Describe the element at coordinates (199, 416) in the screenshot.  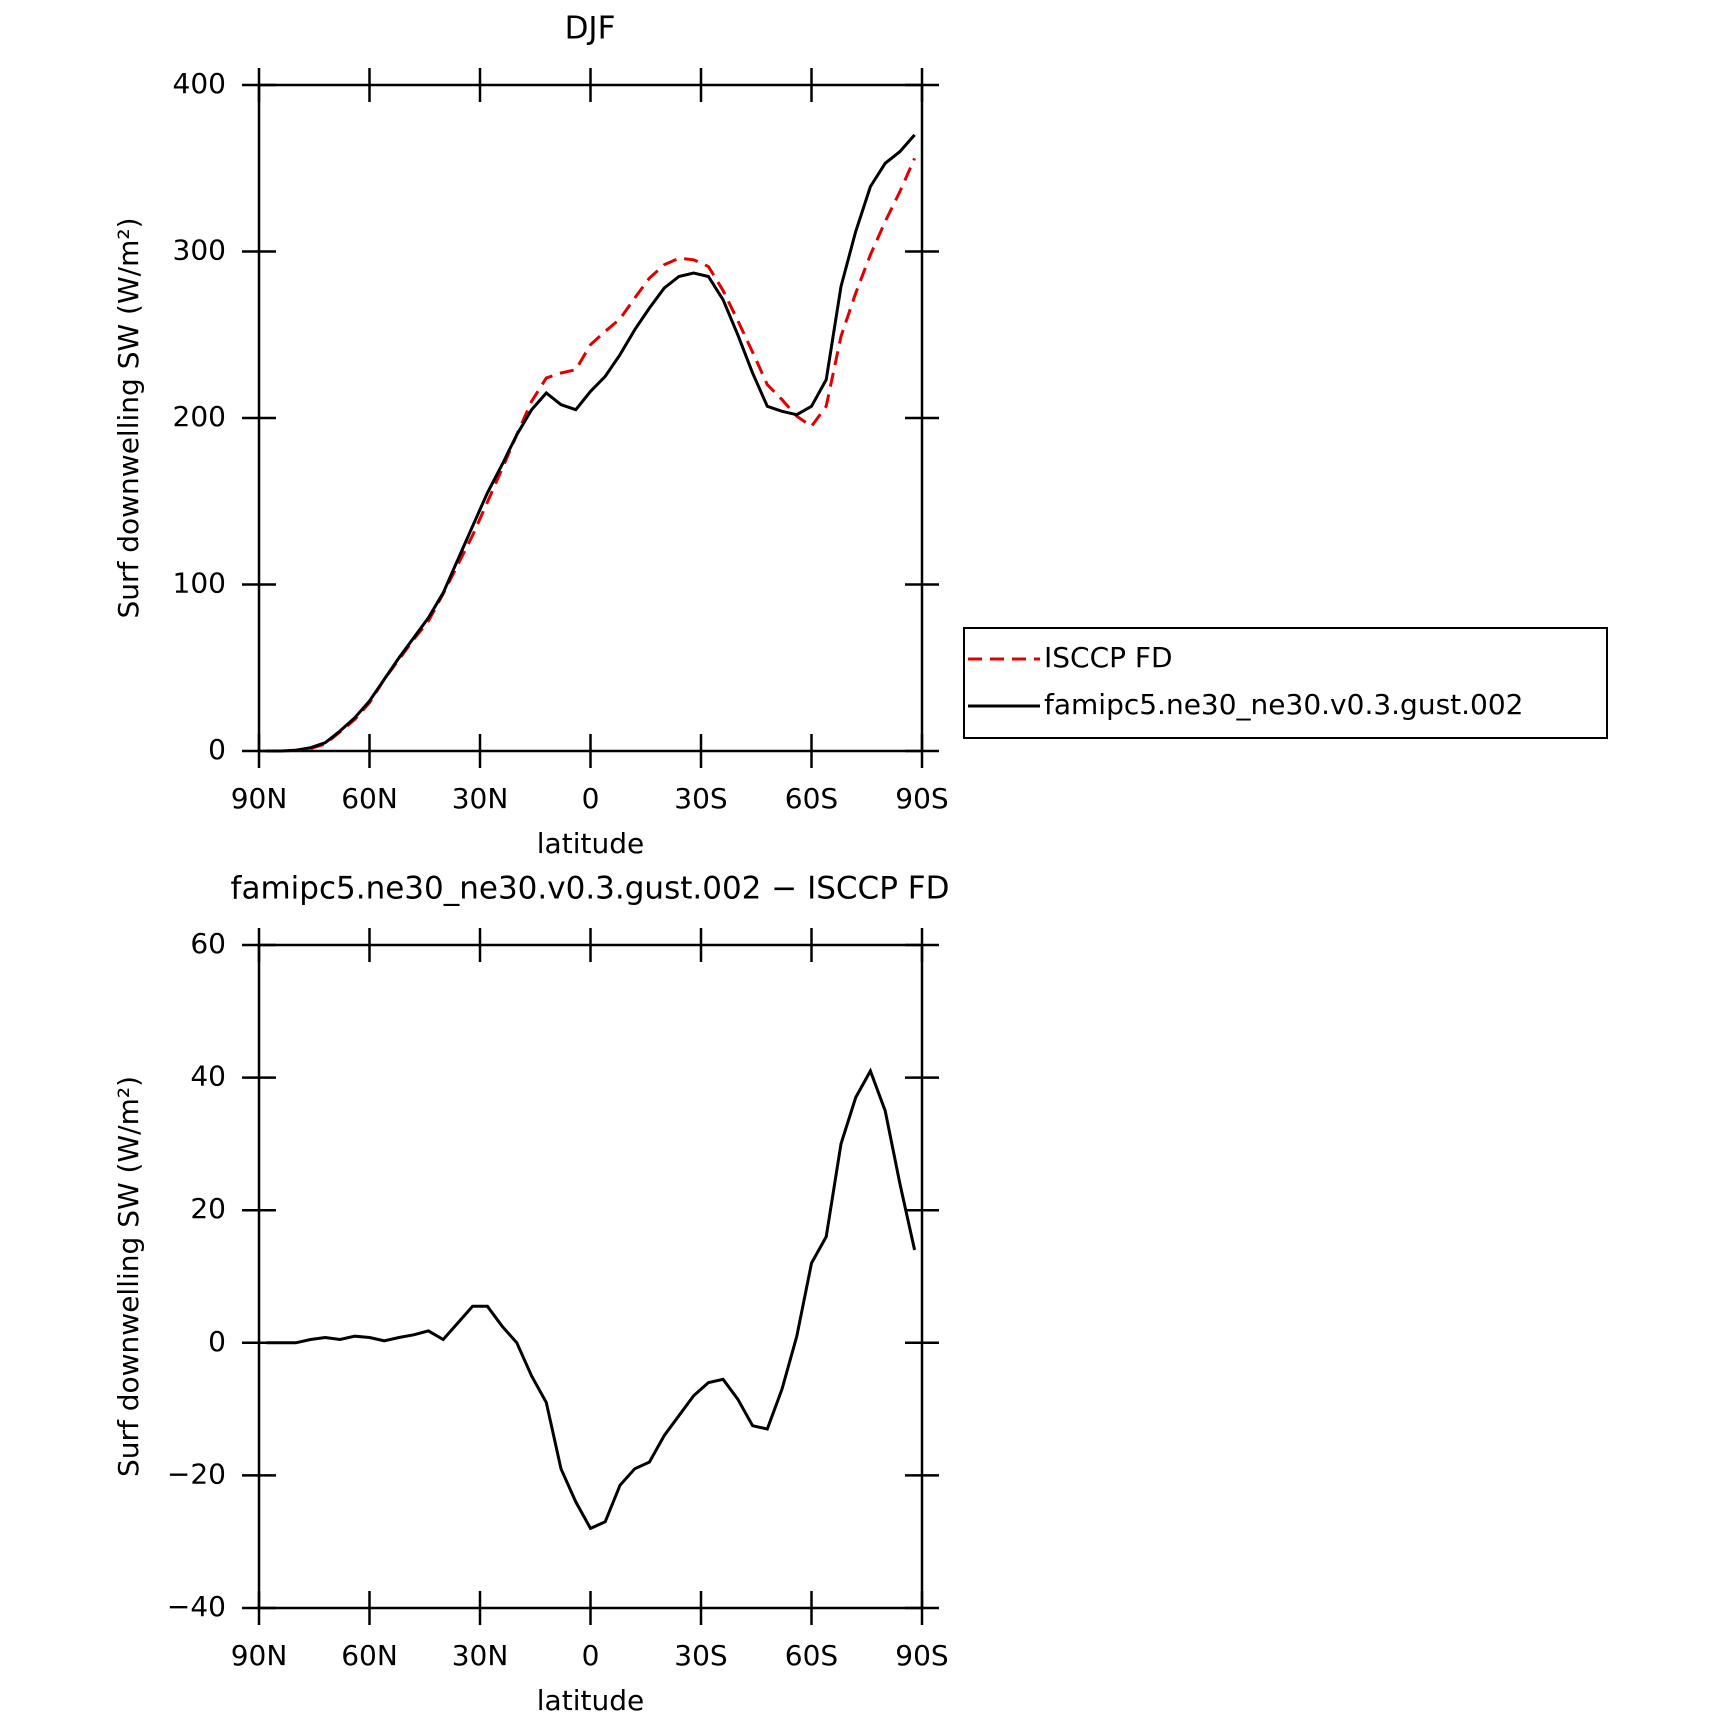
I see `y-tick-label: 200` at that location.